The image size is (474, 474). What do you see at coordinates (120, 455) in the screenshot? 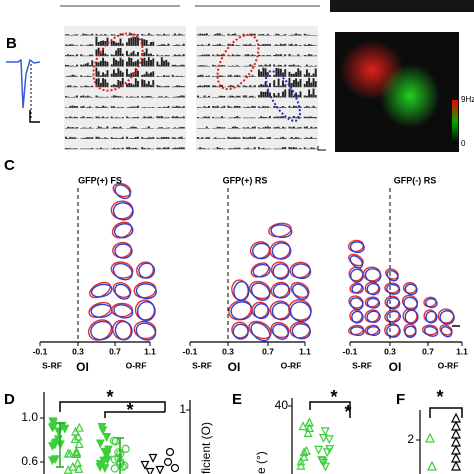
I see `error-bar` at bounding box center [120, 455].